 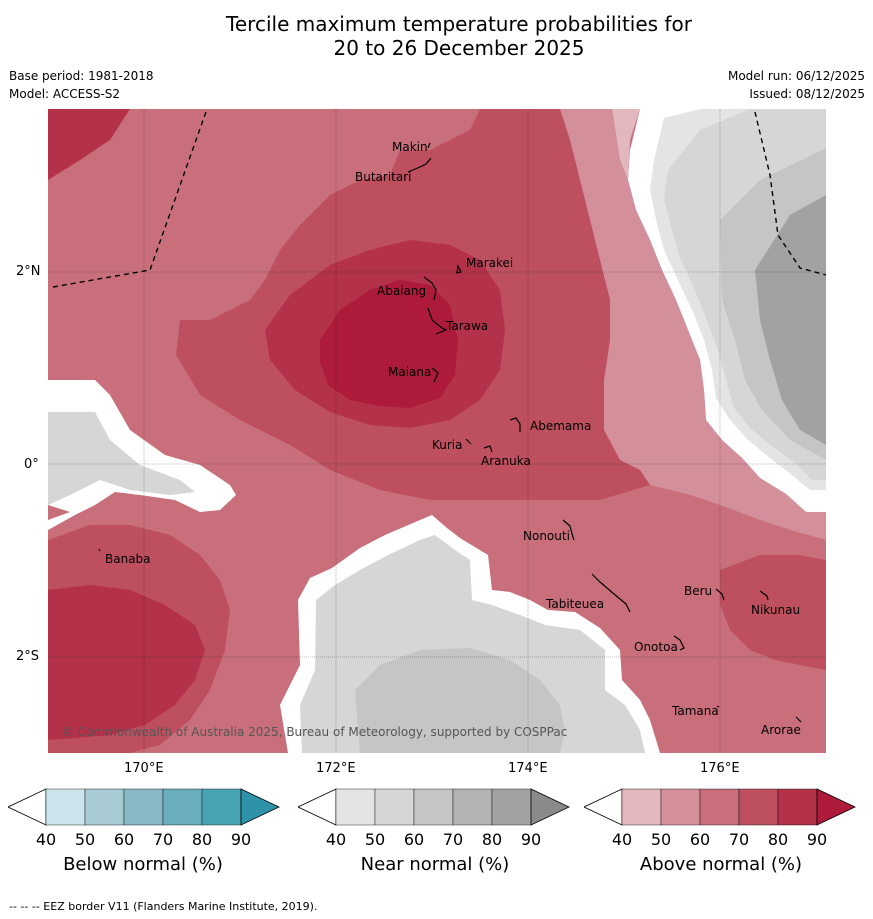 I want to click on island-abemama, so click(x=515, y=424).